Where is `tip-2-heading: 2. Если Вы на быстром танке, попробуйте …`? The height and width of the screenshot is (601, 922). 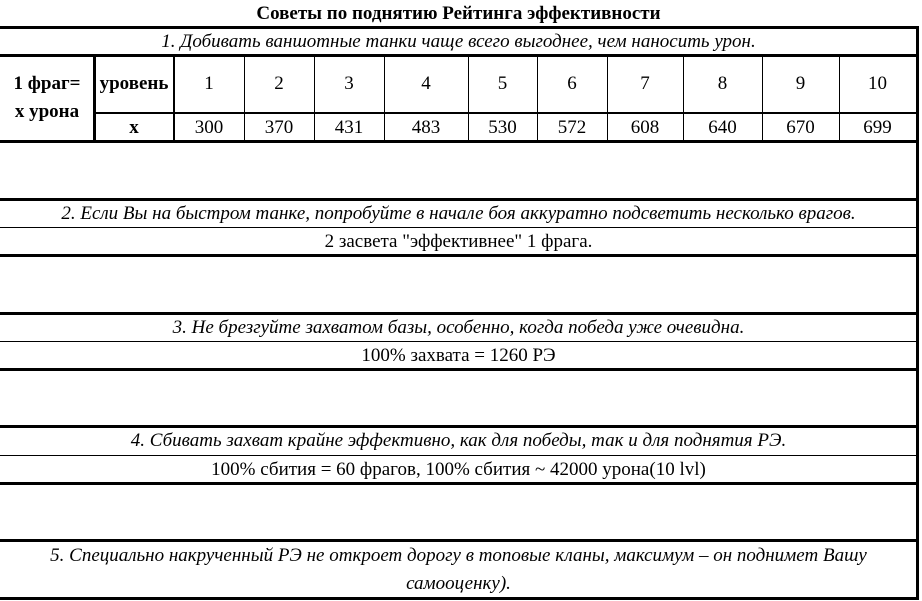 tip-2-heading: 2. Если Вы на быстром танке, попробуйте … is located at coordinates (458, 213).